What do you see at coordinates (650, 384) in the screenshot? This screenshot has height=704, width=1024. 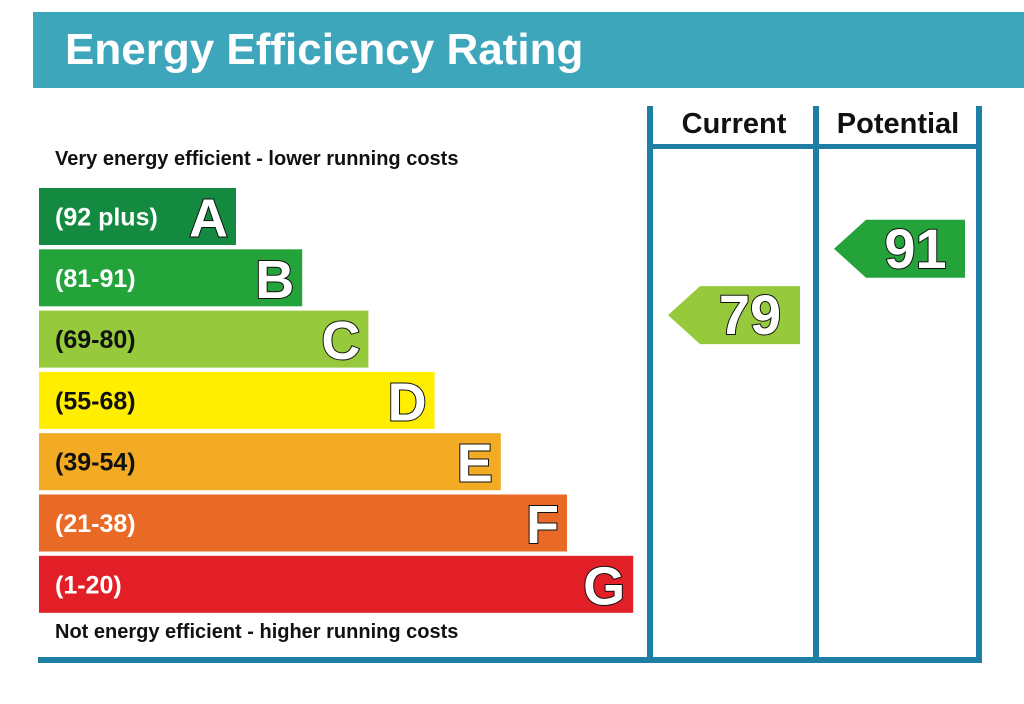 I see `frame-line-left` at bounding box center [650, 384].